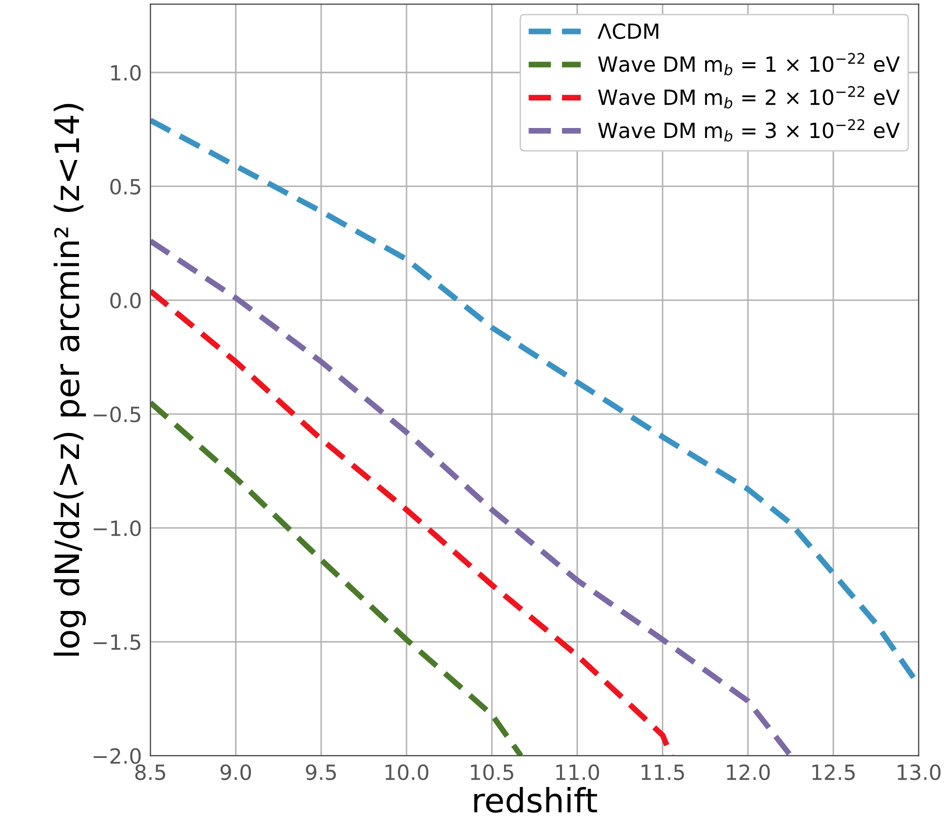 The image size is (952, 835). Describe the element at coordinates (150, 772) in the screenshot. I see `x-tick-label: 8.5` at that location.